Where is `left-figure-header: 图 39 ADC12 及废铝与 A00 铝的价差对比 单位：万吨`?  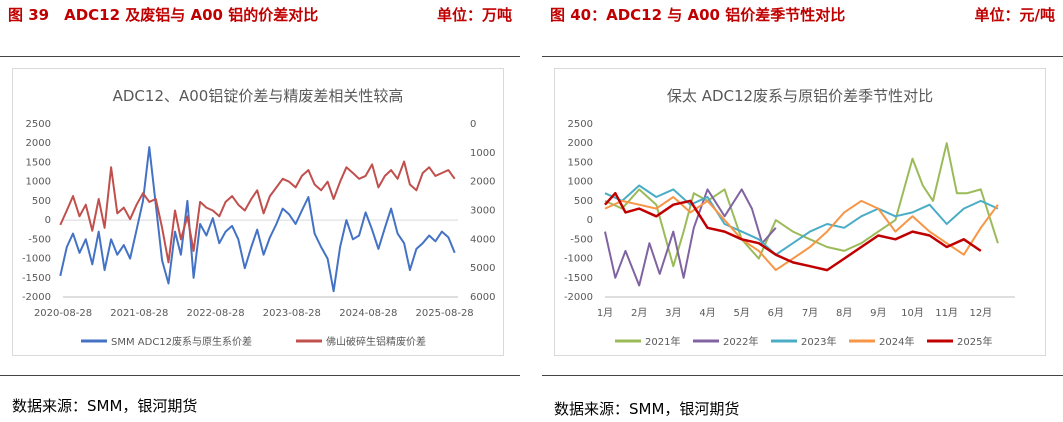 left-figure-header: 图 39 ADC12 及废铝与 A00 铝的价差对比 单位：万吨 is located at coordinates (260, 15).